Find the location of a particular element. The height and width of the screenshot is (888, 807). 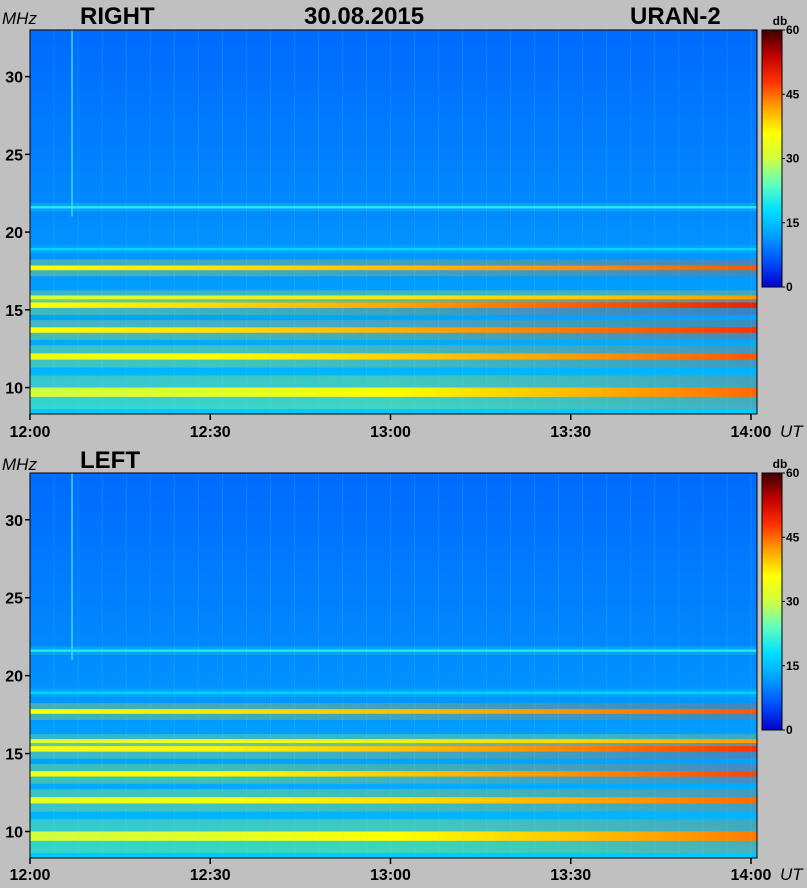

panel-title-right: RIGHT is located at coordinates (117, 16).